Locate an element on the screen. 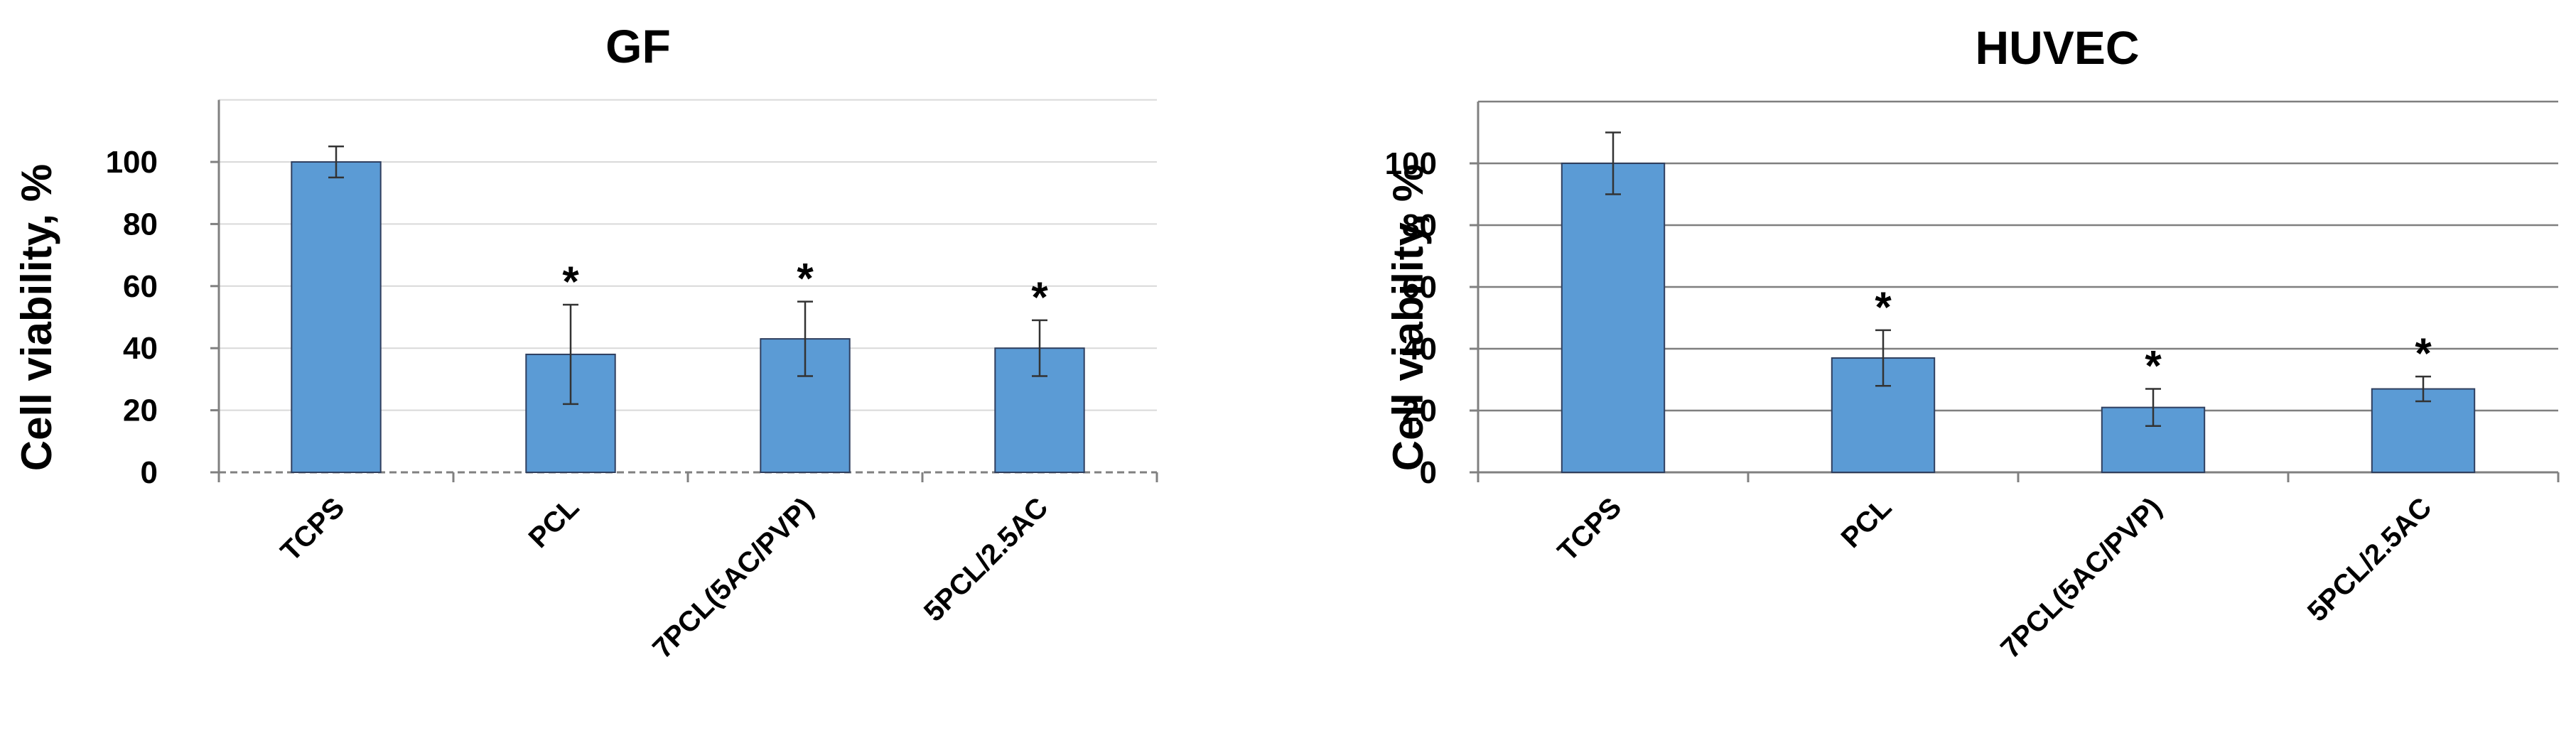  bar-5pcl-2-5ac is located at coordinates (2423, 431).